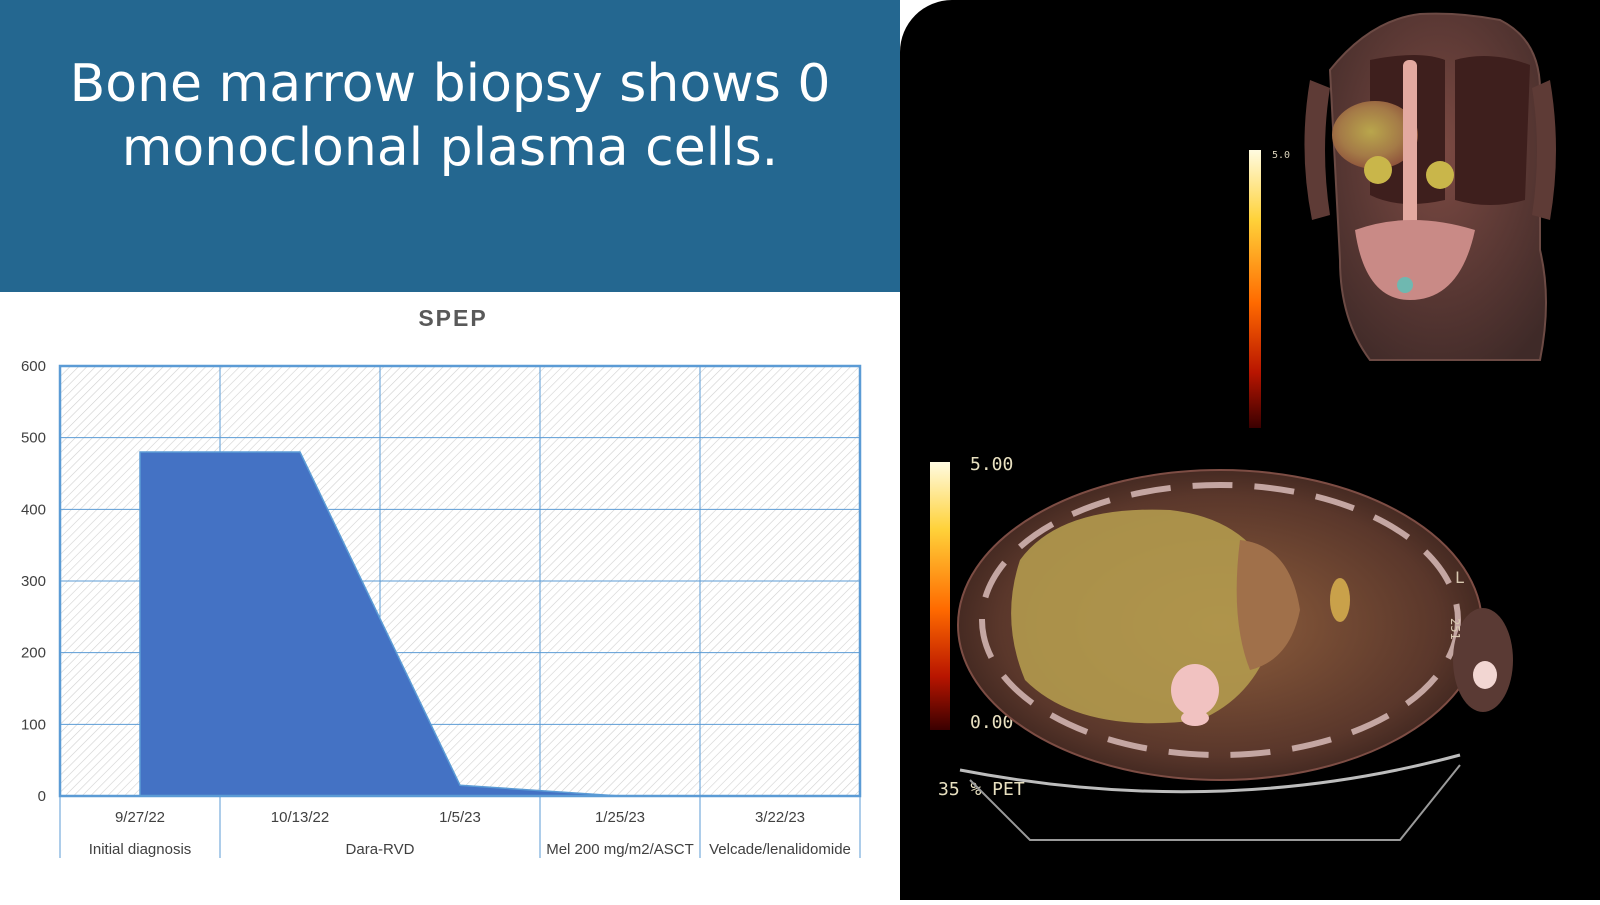 The image size is (1600, 905). I want to click on x-group-label: Dara-RVD, so click(380, 849).